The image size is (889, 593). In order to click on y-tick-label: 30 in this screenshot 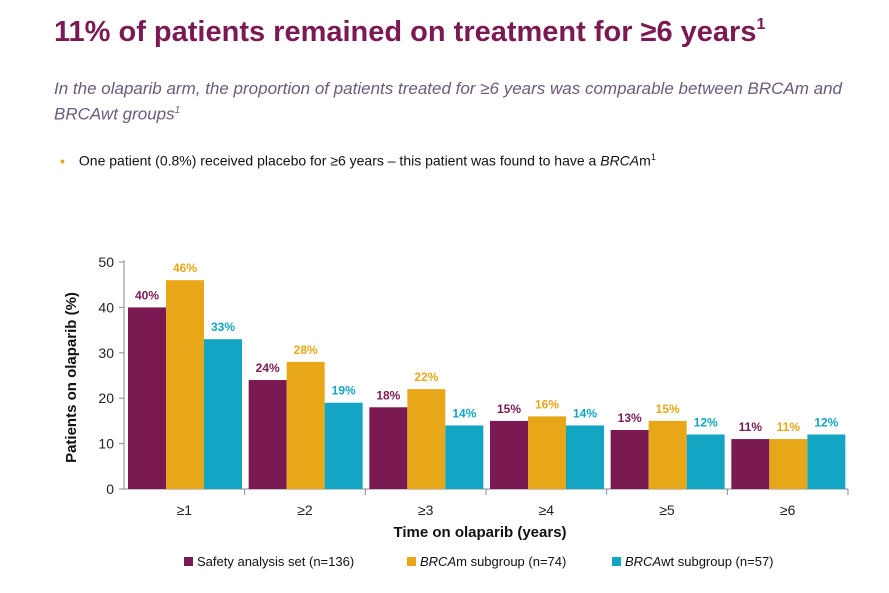, I will do `click(106, 353)`.